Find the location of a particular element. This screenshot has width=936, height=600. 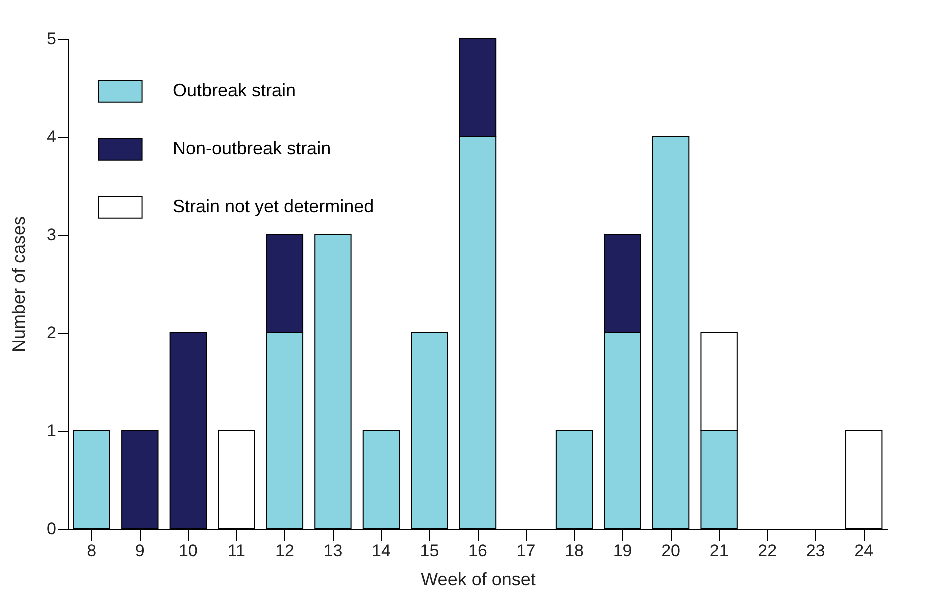

legend-label: Outbreak strain is located at coordinates (234, 90).